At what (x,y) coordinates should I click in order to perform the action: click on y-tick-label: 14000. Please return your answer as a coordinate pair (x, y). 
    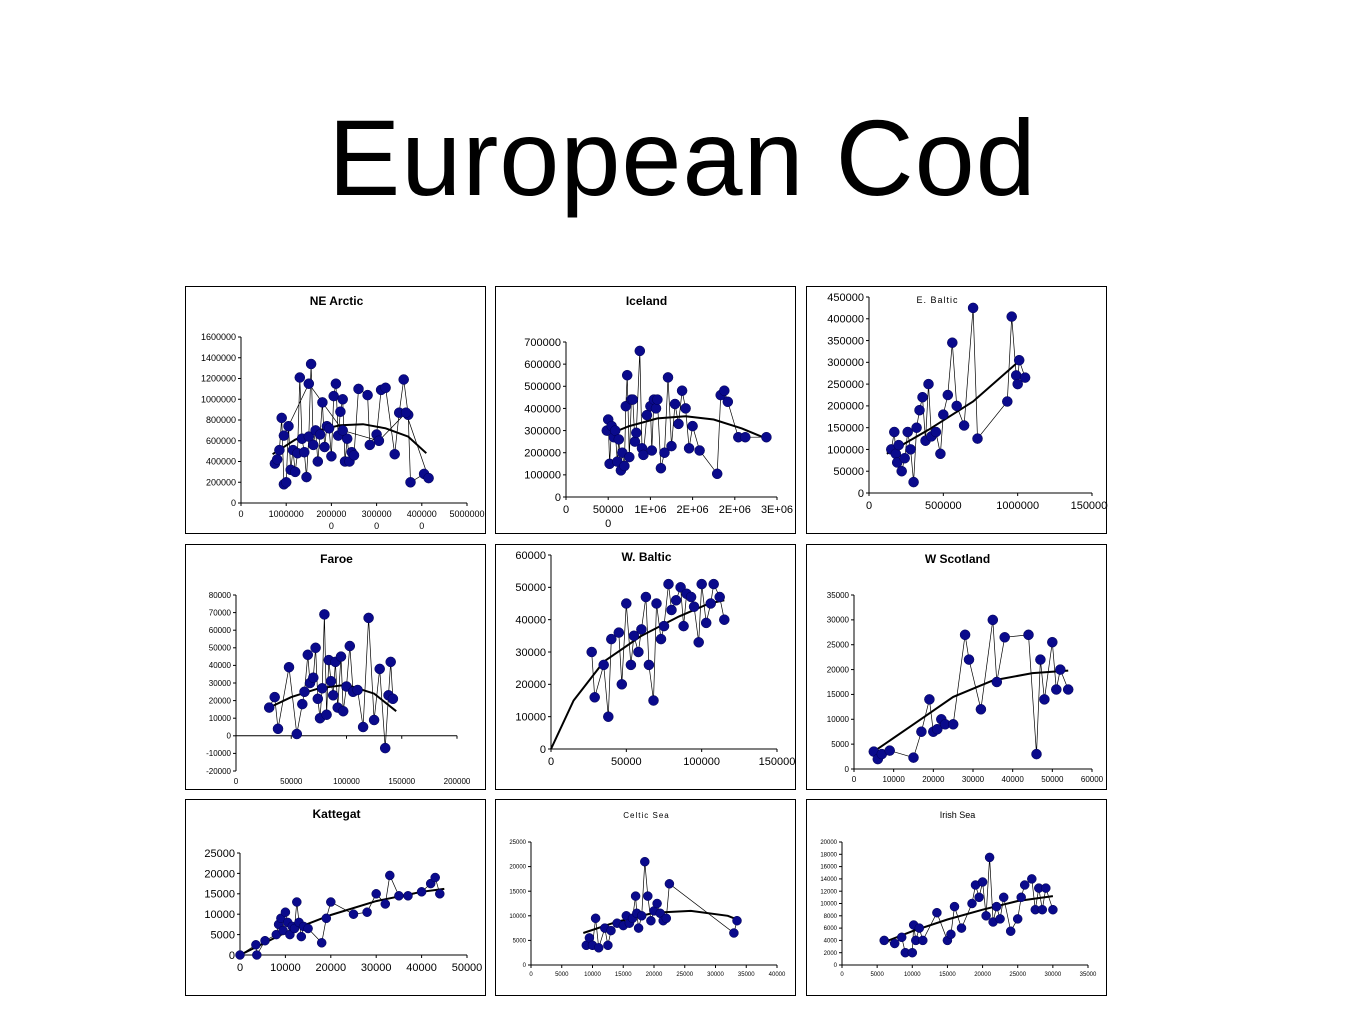
    Looking at the image, I should click on (828, 880).